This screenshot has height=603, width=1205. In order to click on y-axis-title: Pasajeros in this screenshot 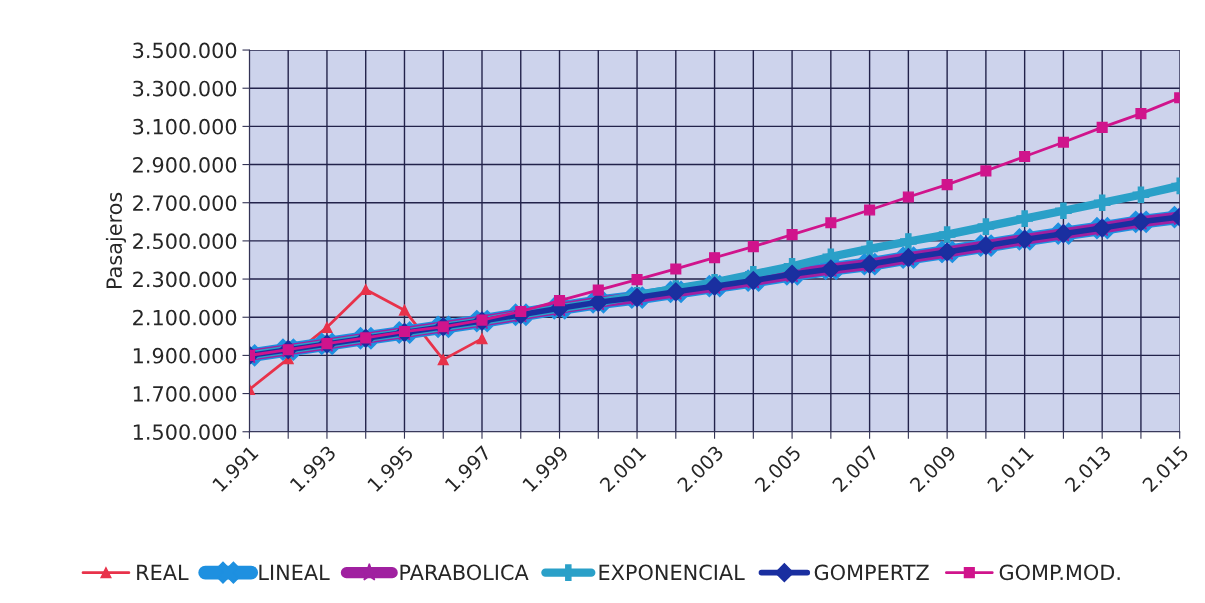, I will do `click(116, 240)`.